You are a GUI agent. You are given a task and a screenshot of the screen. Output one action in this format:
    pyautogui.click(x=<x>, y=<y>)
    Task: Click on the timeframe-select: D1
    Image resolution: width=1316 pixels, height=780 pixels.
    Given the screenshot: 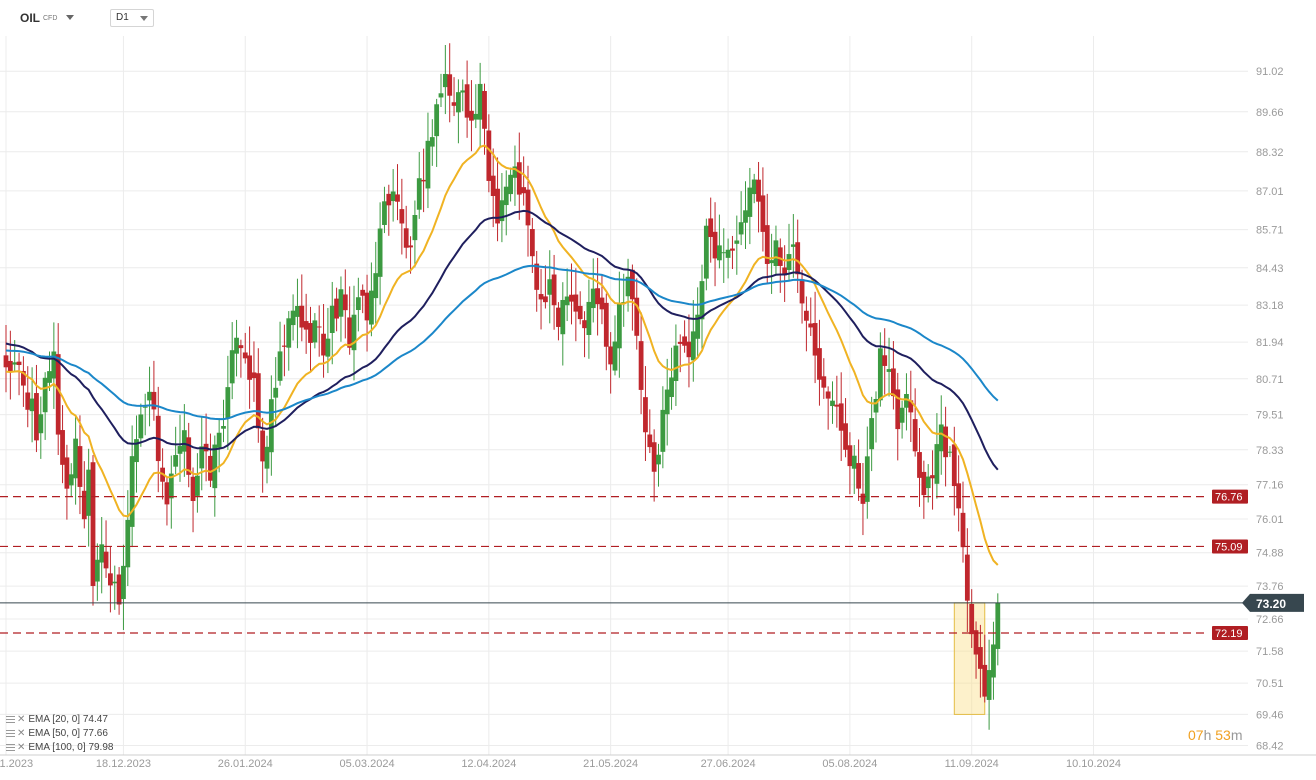 What is the action you would take?
    pyautogui.click(x=132, y=18)
    